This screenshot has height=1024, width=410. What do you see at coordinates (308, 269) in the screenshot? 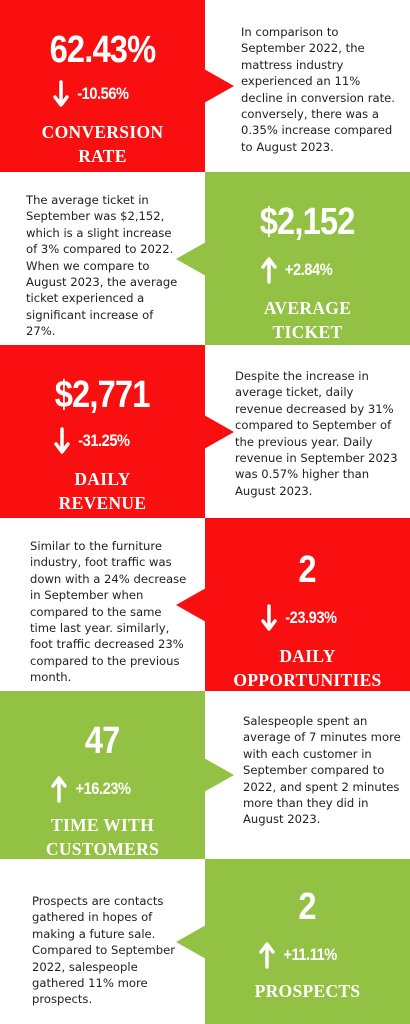
I see `change-percent: +2.84%` at bounding box center [308, 269].